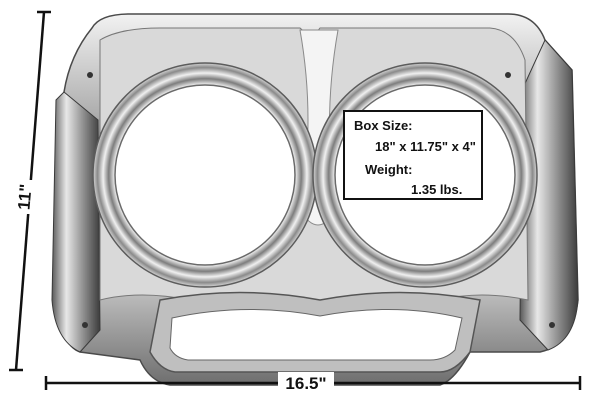 This screenshot has height=400, width=600. I want to click on right-flange, so click(549, 195).